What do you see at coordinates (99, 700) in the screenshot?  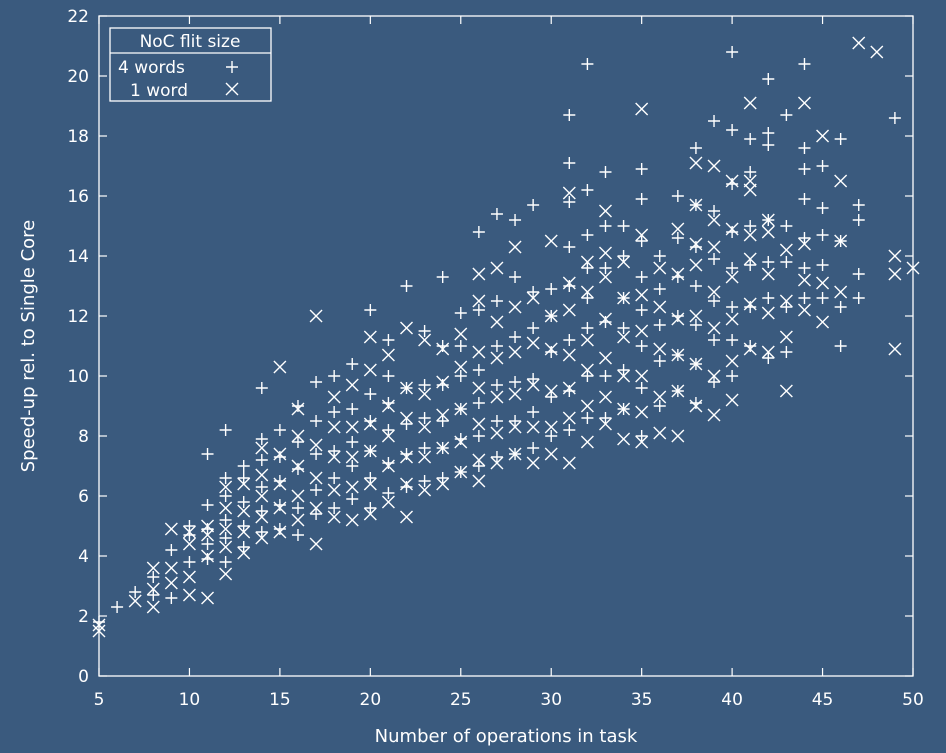 I see `x-tick-label: 5` at bounding box center [99, 700].